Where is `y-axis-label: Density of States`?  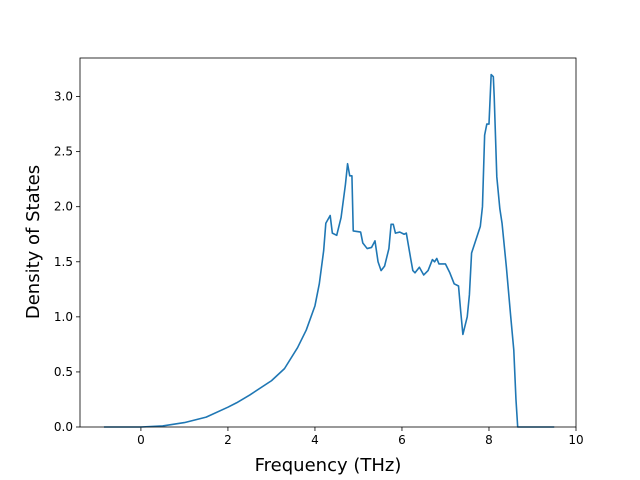
y-axis-label: Density of States is located at coordinates (33, 242).